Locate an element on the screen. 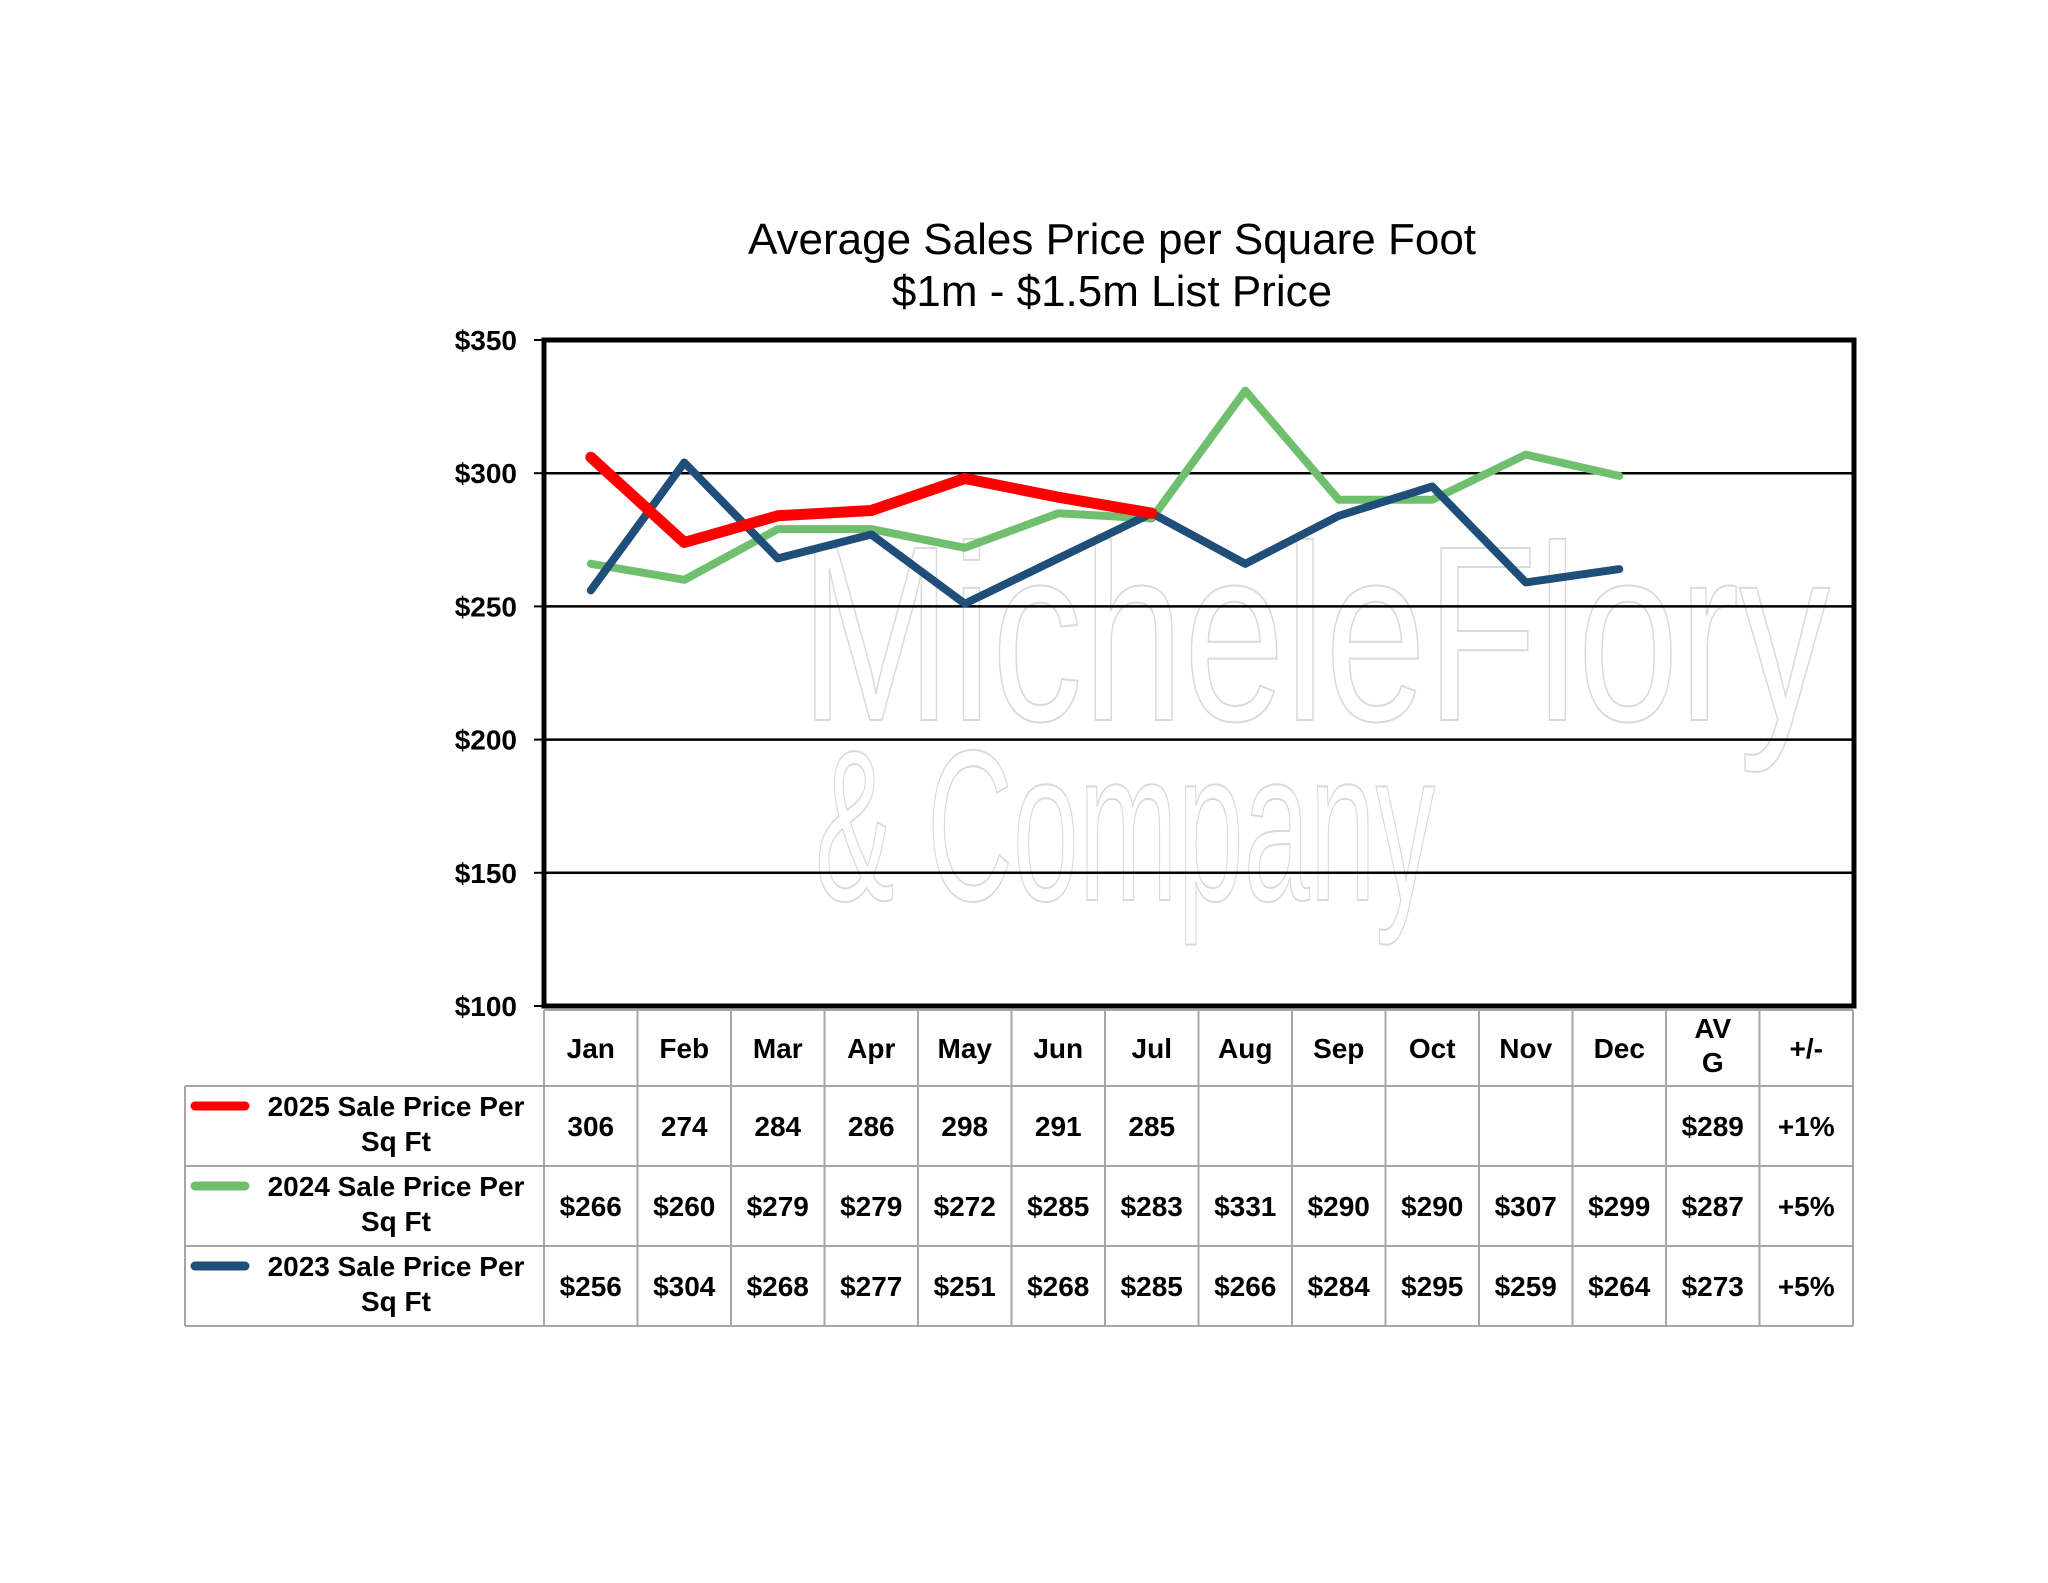 The width and height of the screenshot is (2048, 1583). legend-label: 2023 Sale Price Per Sq Ft is located at coordinates (396, 1284).